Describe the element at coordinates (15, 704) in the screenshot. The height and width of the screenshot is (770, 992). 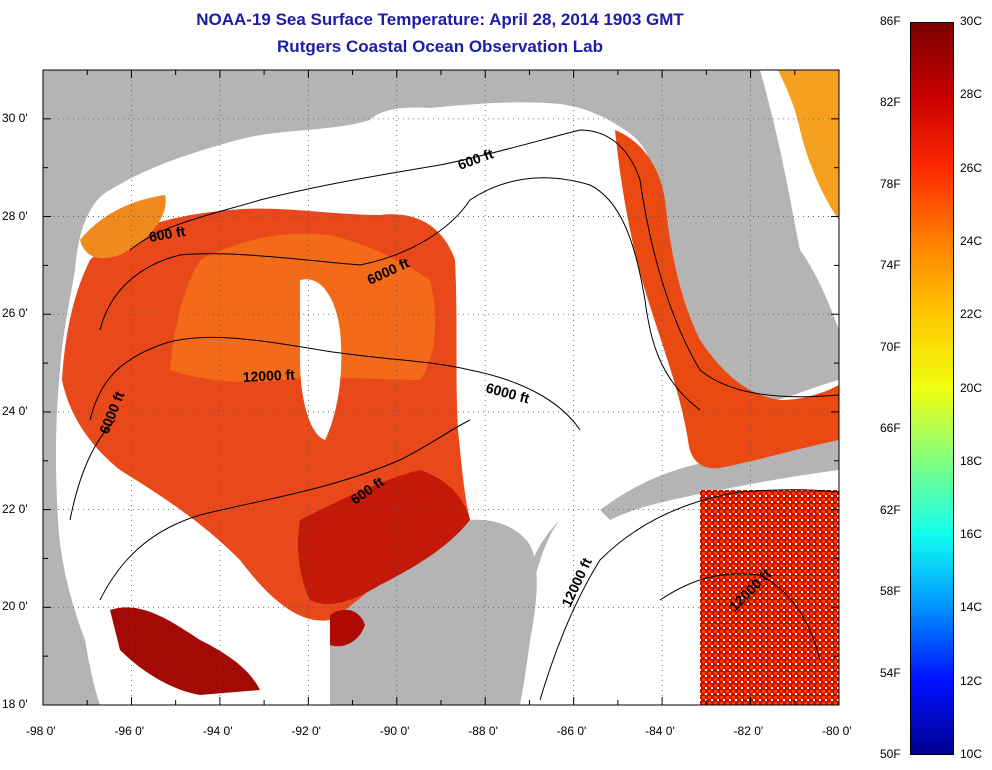
I see `lat-label: 18 0'` at that location.